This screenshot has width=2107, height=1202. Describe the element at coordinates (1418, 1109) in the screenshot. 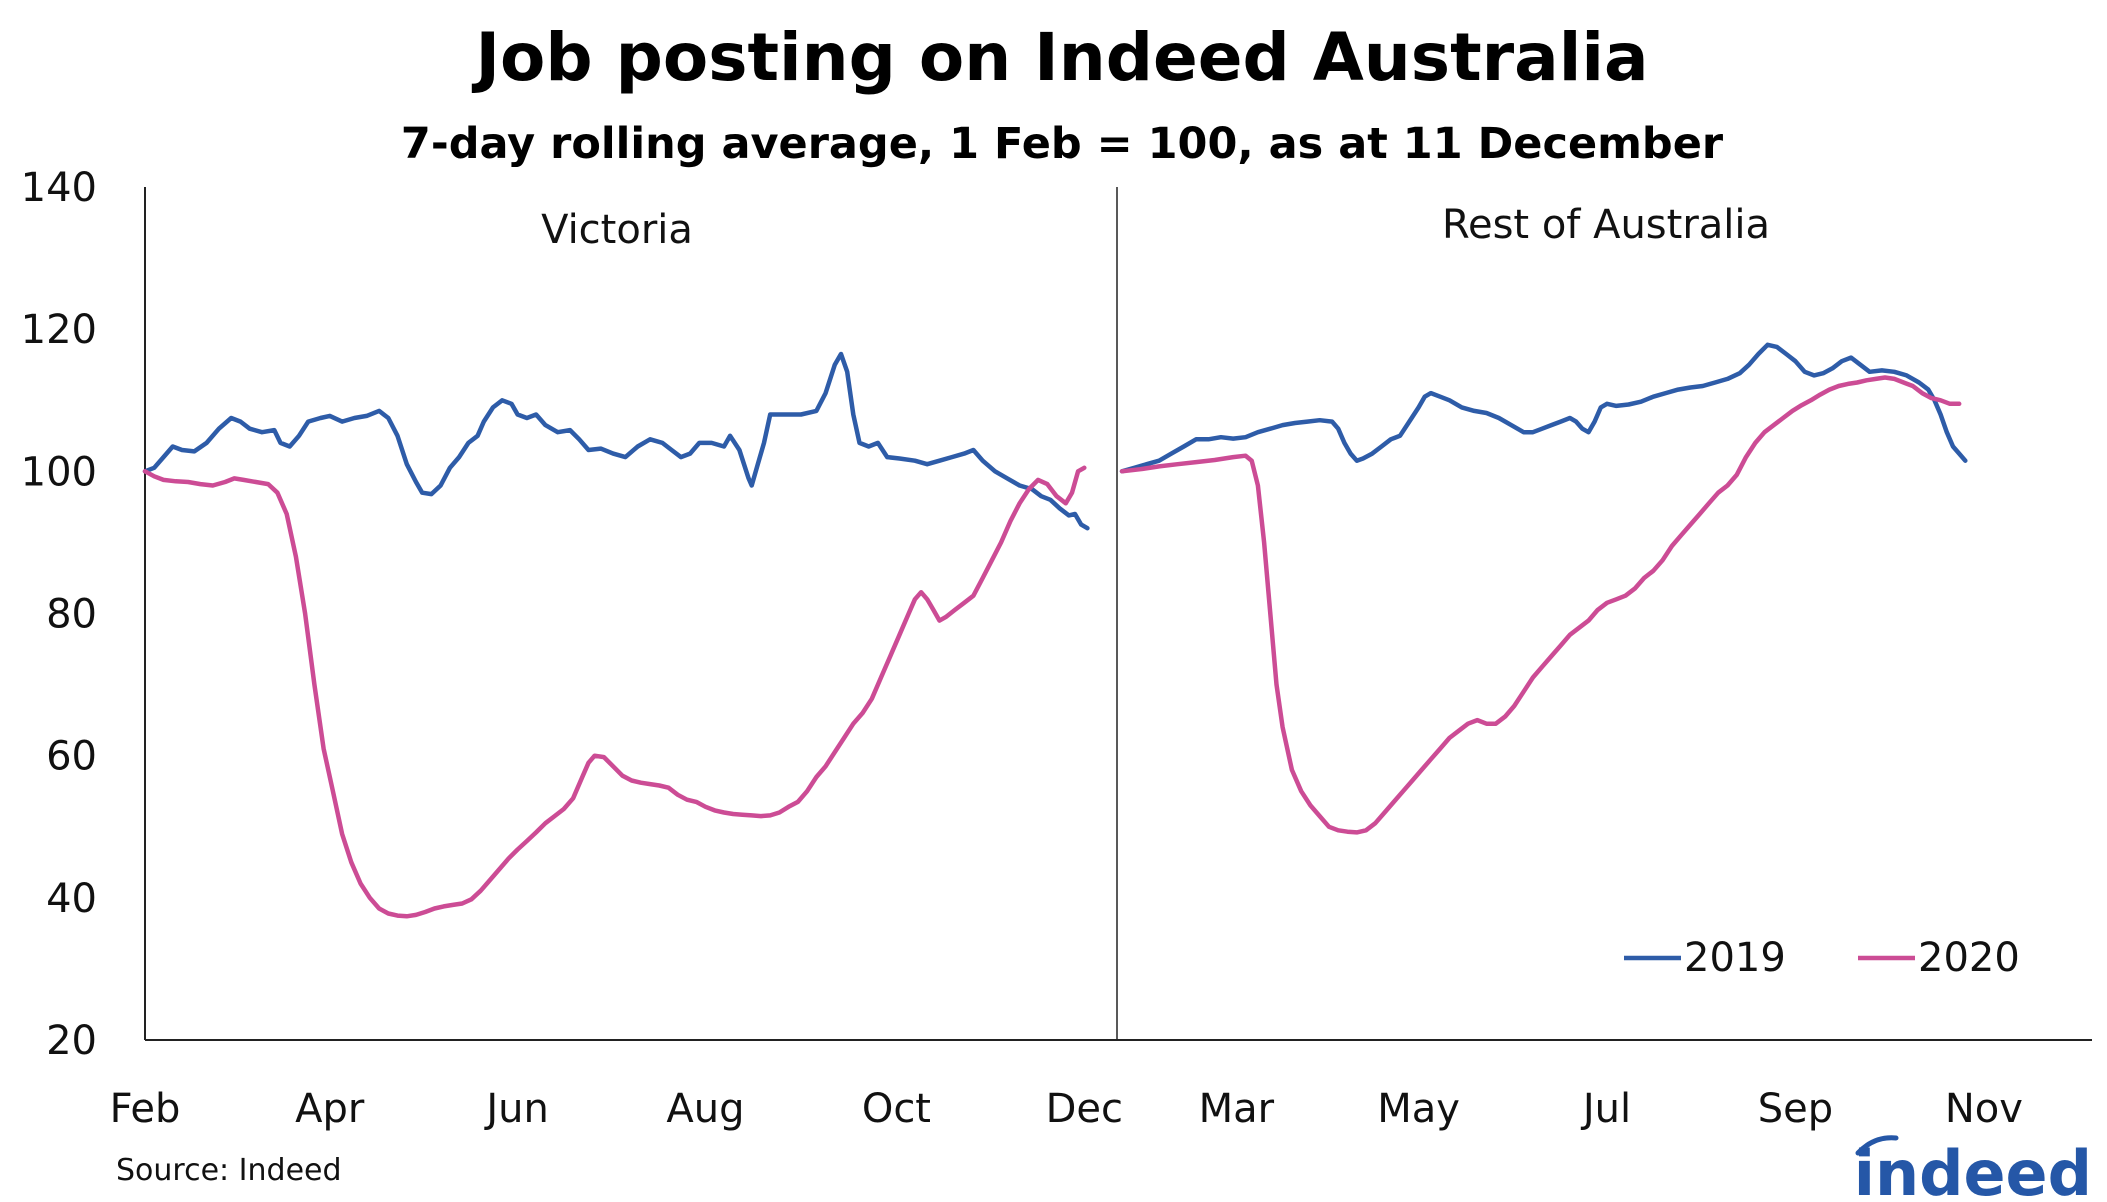

I see `x-tick-label-may: May` at that location.